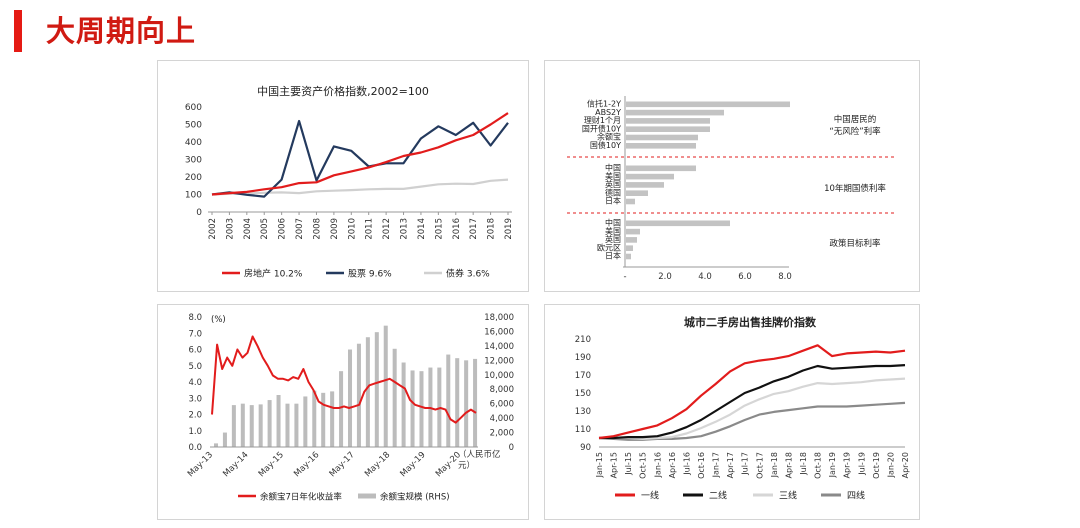  I want to click on y-tick-label: 300, so click(193, 161).